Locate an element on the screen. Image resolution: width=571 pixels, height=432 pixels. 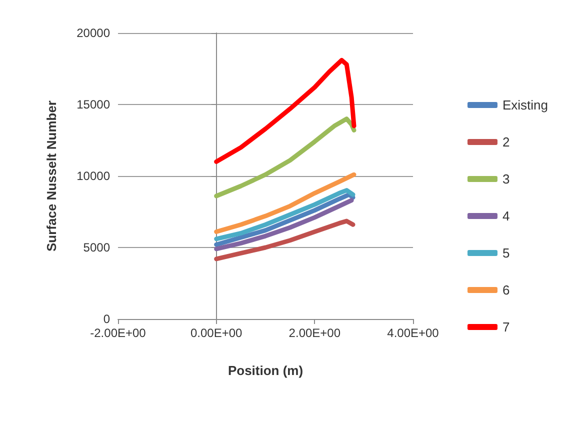
x-axis-title: Position (m) is located at coordinates (266, 370).